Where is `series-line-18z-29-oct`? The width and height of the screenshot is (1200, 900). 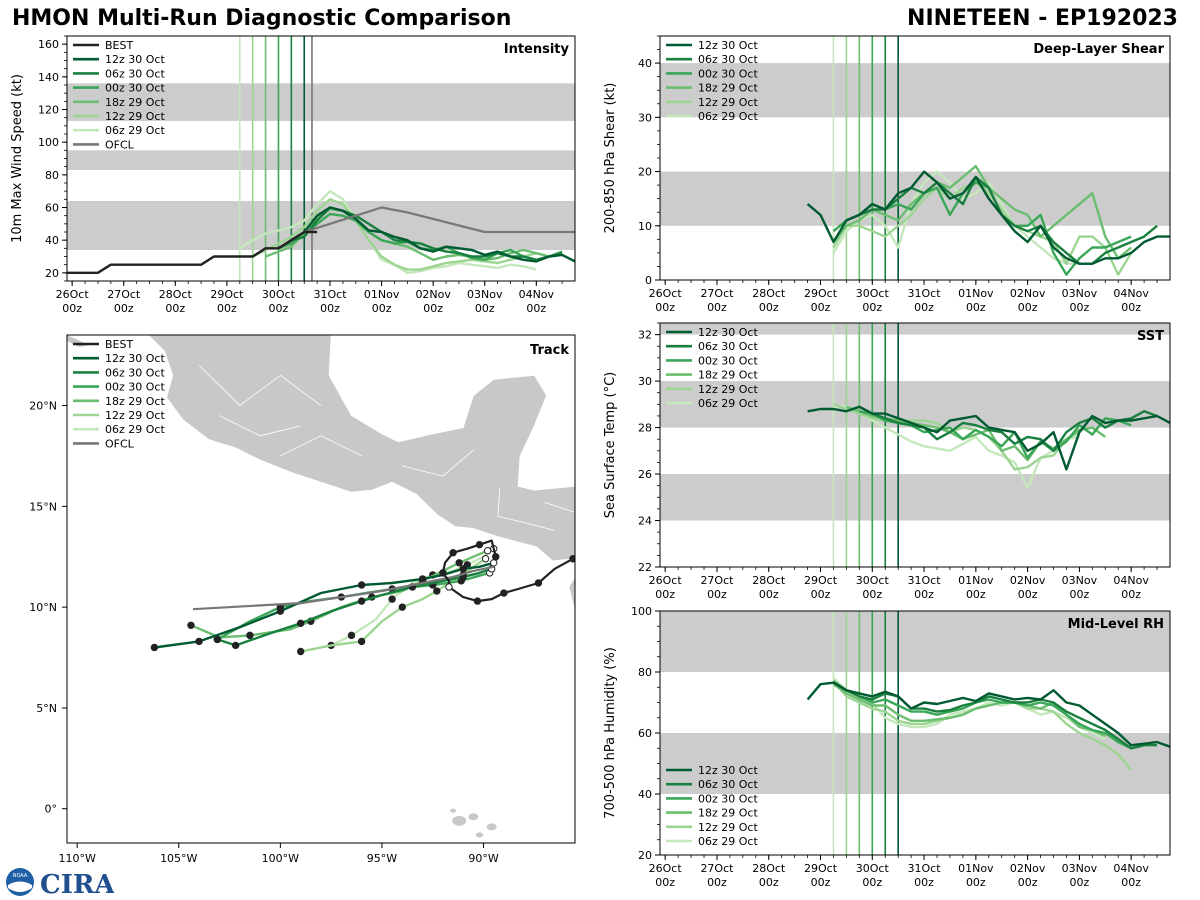 series-line-18z-29-oct is located at coordinates (969, 710).